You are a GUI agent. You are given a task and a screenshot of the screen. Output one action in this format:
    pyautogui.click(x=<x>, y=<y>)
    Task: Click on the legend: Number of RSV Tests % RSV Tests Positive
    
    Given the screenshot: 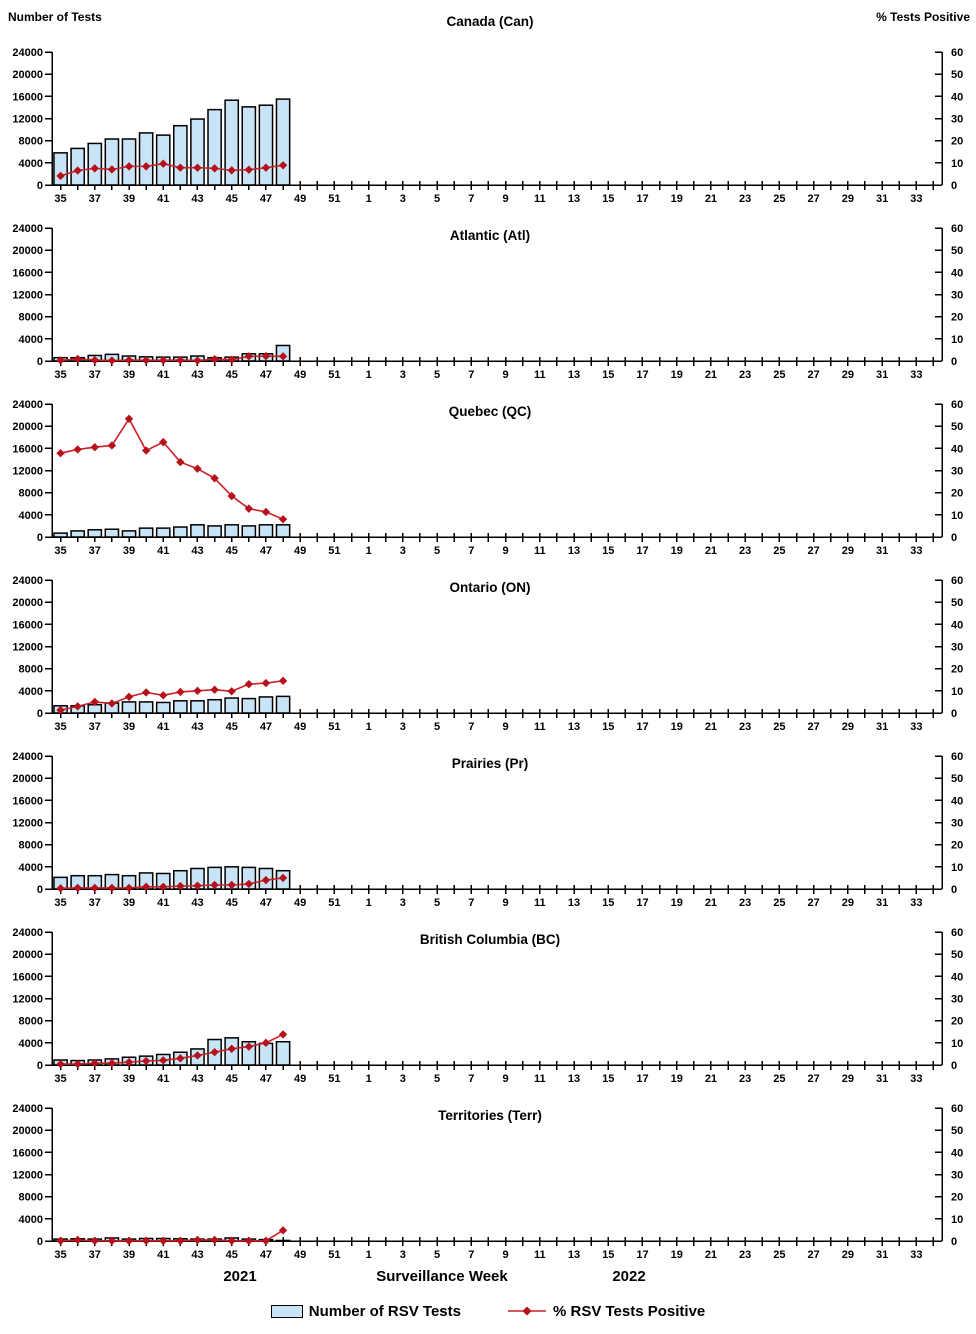 What is the action you would take?
    pyautogui.click(x=488, y=1311)
    